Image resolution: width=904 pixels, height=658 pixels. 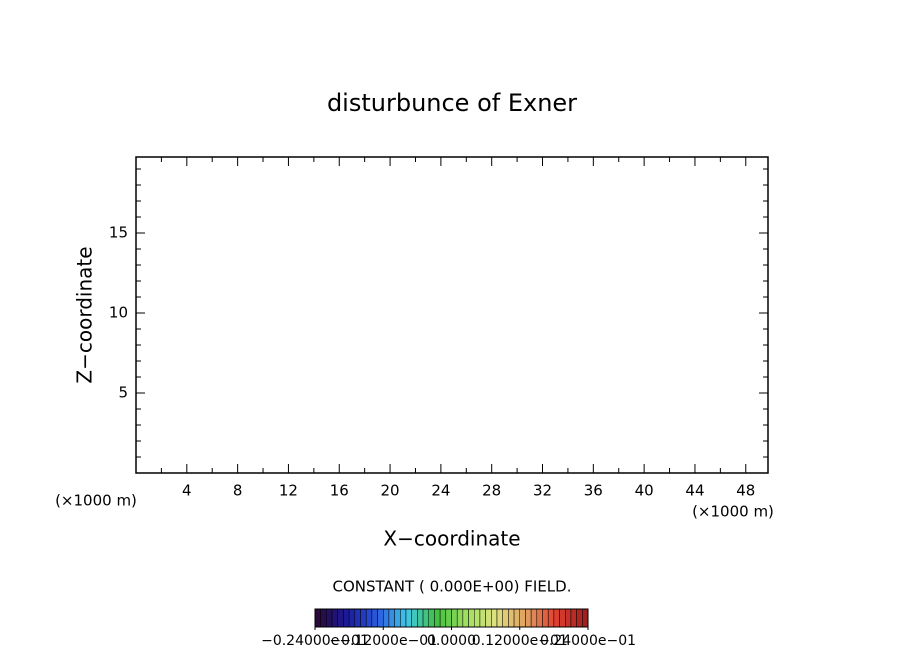 What do you see at coordinates (452, 587) in the screenshot?
I see `field-note: CONSTANT ( 0.000E+00) FIELD.` at bounding box center [452, 587].